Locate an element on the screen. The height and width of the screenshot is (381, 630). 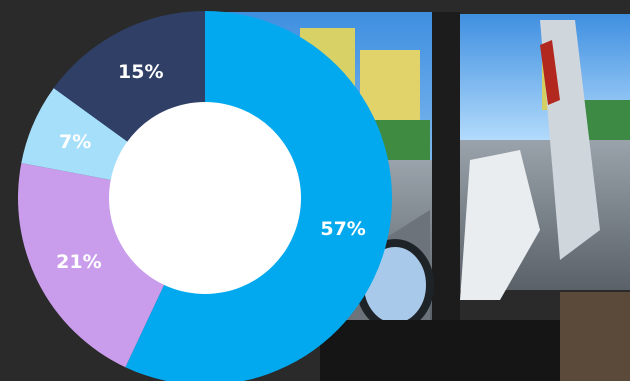
slice-label-1: 57% is located at coordinates (342, 229).